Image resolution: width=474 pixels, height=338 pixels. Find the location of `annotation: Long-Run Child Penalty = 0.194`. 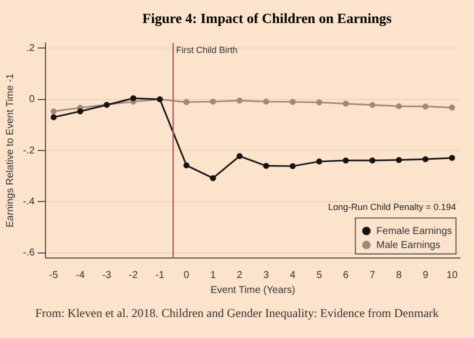

annotation: Long-Run Child Penalty = 0.194 is located at coordinates (392, 207).